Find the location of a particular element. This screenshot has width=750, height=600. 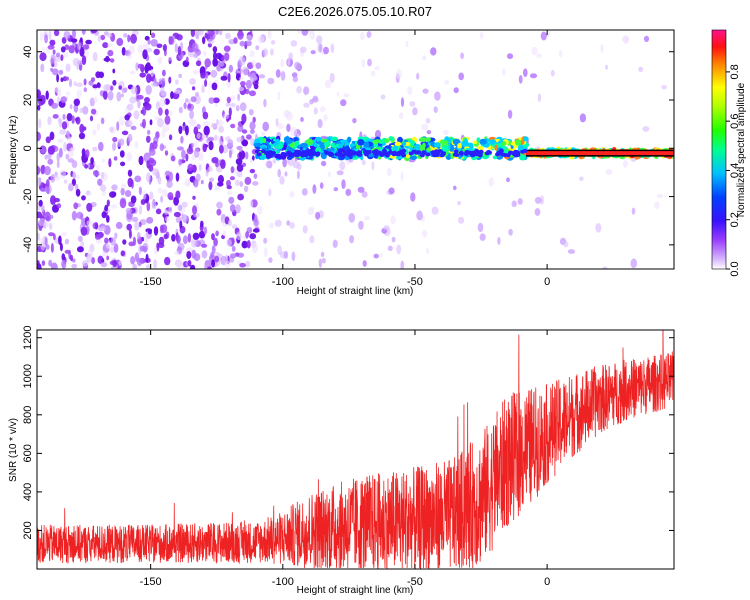

colorbar-tick-label: 0.8 is located at coordinates (735, 71).